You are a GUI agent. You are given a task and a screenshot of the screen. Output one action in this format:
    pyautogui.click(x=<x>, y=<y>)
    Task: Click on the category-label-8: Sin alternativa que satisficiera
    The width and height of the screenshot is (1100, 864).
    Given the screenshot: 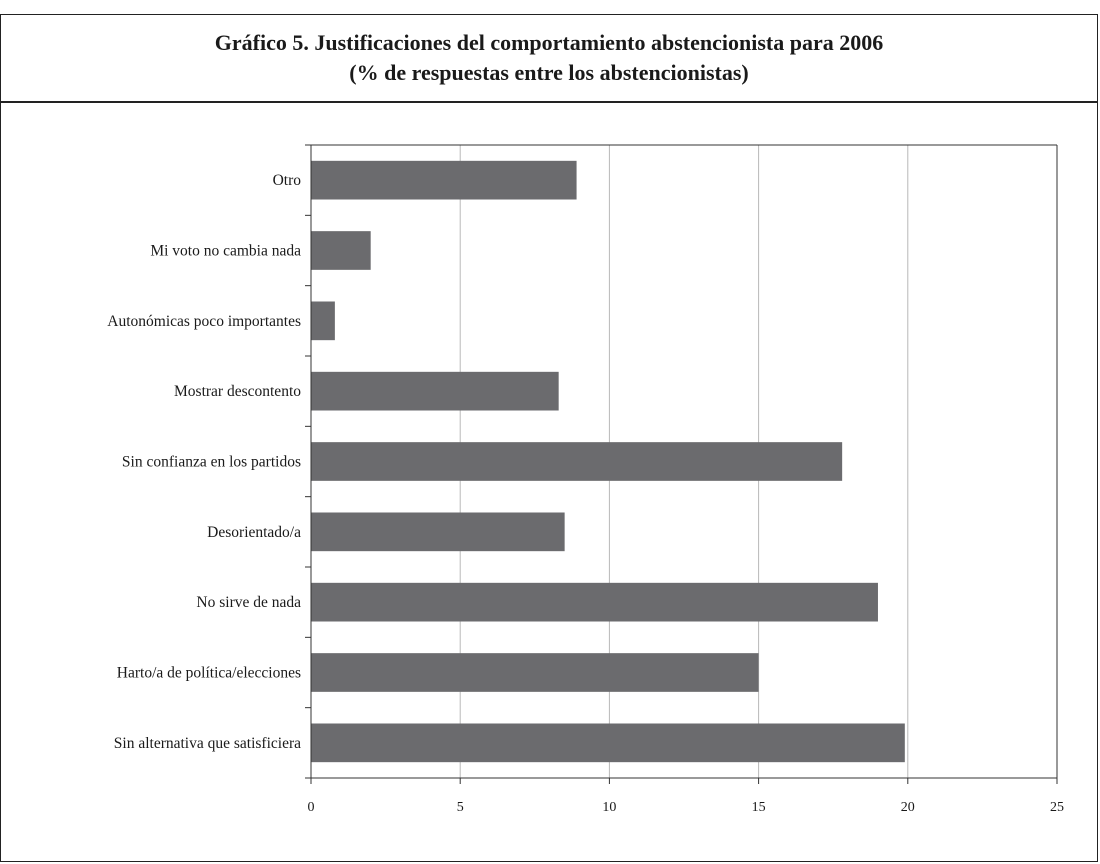 What is the action you would take?
    pyautogui.click(x=207, y=743)
    